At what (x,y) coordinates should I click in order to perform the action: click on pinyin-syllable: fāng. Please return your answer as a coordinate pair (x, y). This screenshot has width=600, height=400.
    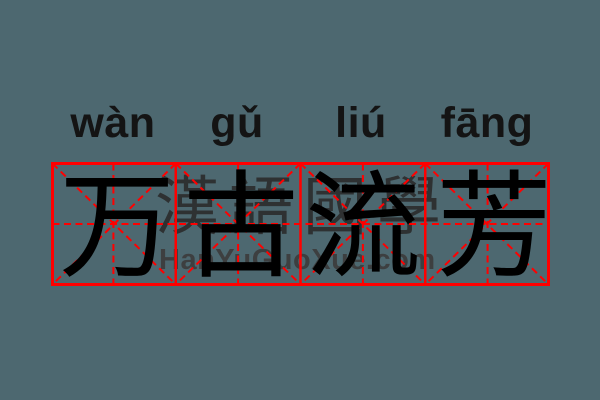
    Looking at the image, I should click on (487, 123).